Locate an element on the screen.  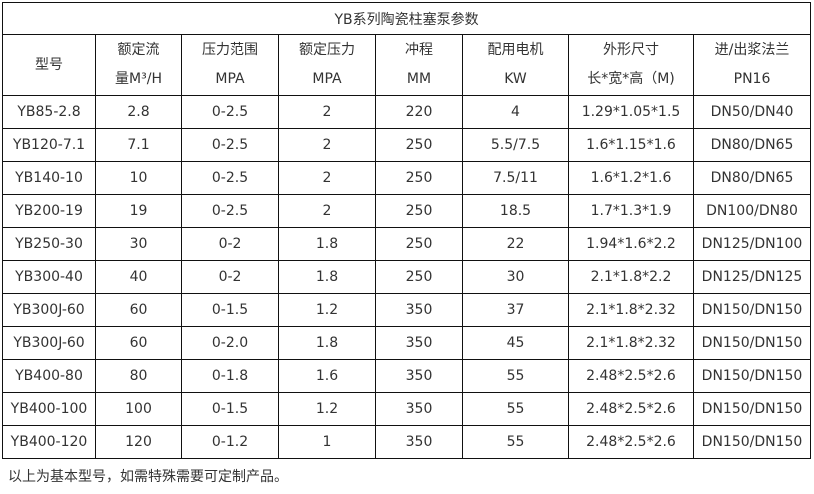
header-text: 压力范围 is located at coordinates (230, 50).